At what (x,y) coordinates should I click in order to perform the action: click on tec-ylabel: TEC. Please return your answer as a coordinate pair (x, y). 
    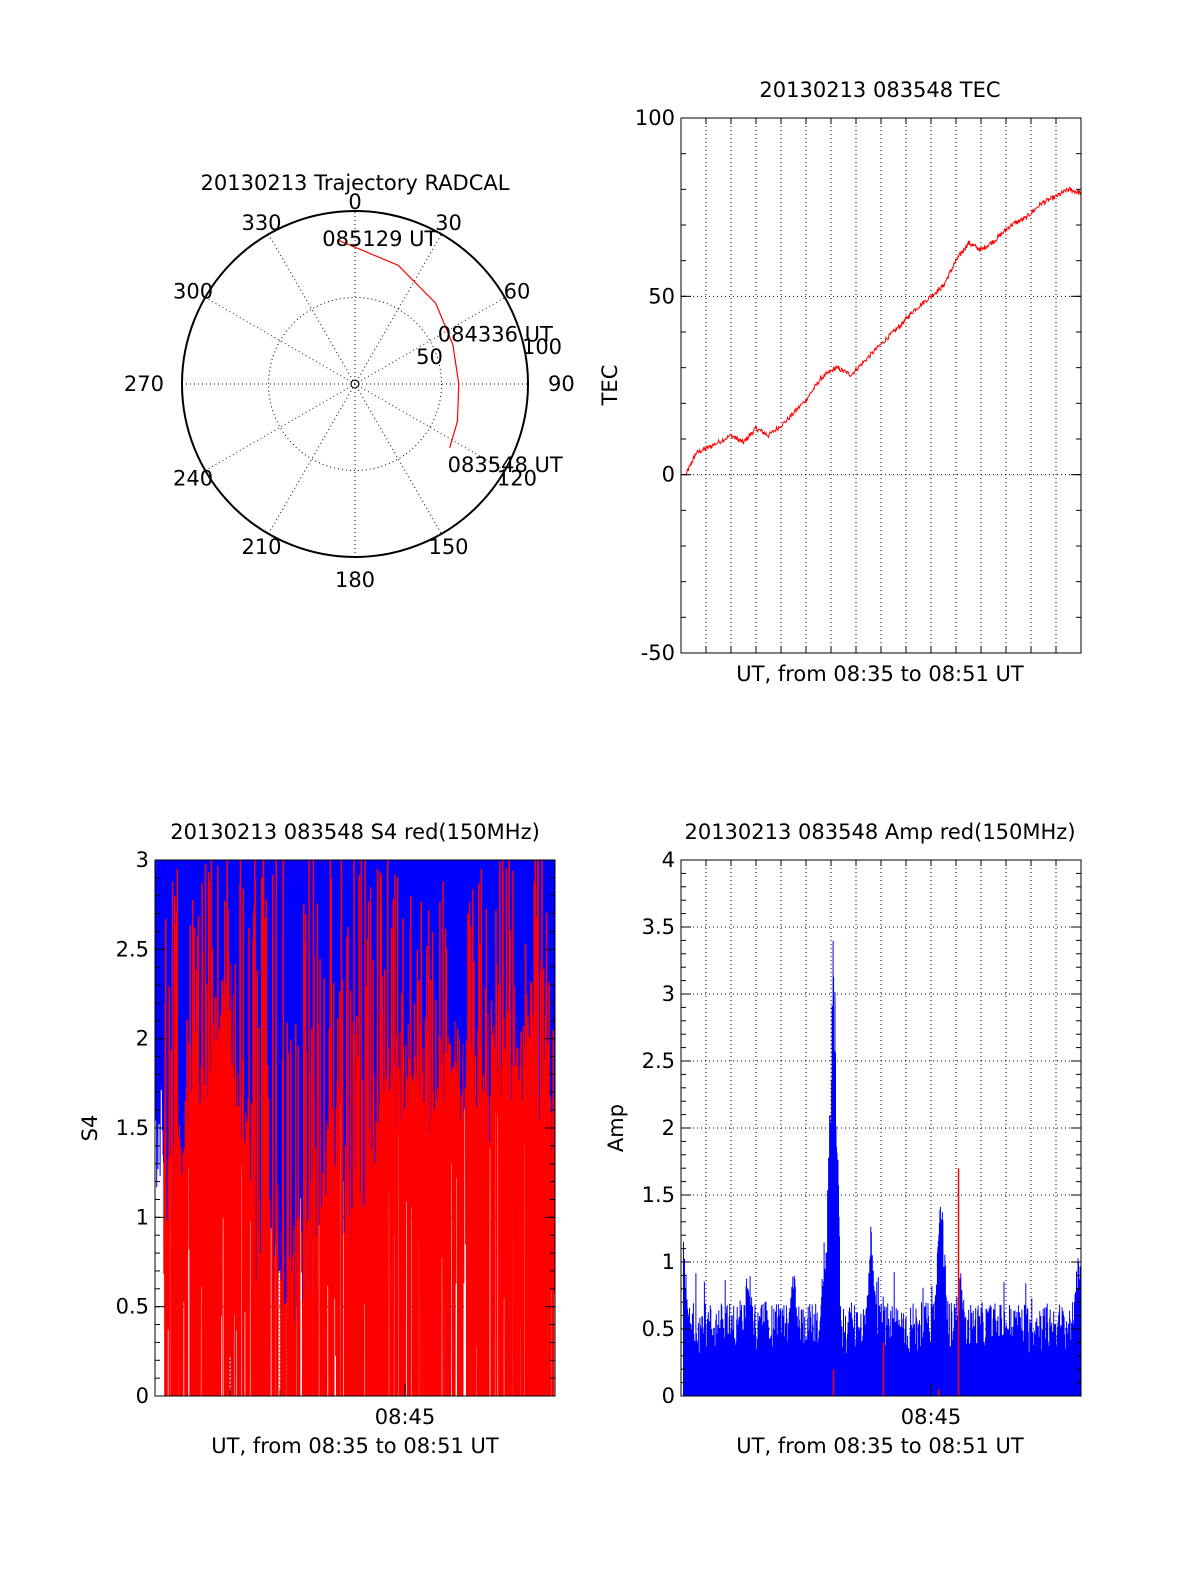
    Looking at the image, I should click on (610, 386).